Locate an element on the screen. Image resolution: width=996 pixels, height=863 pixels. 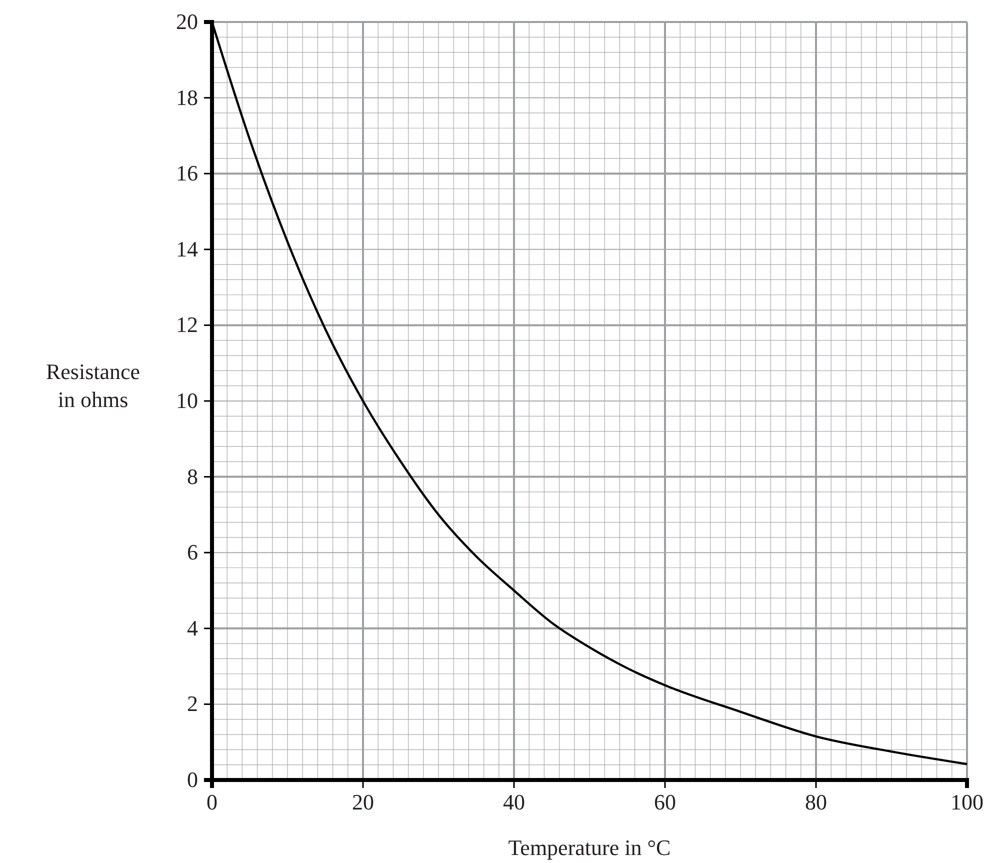
x-tick-label: 40 is located at coordinates (514, 802).